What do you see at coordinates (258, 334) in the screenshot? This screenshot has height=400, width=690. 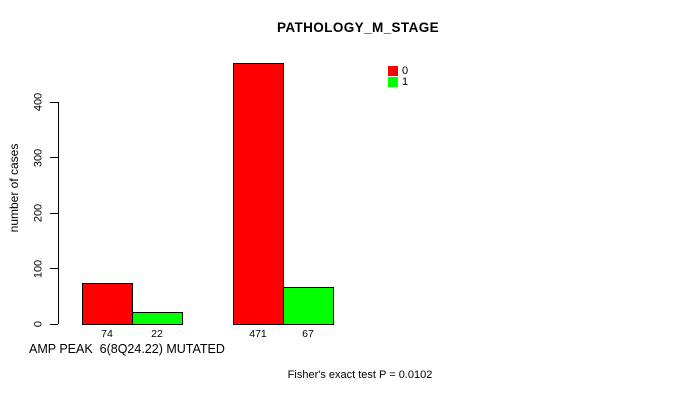 I see `bar-value-label: 471` at bounding box center [258, 334].